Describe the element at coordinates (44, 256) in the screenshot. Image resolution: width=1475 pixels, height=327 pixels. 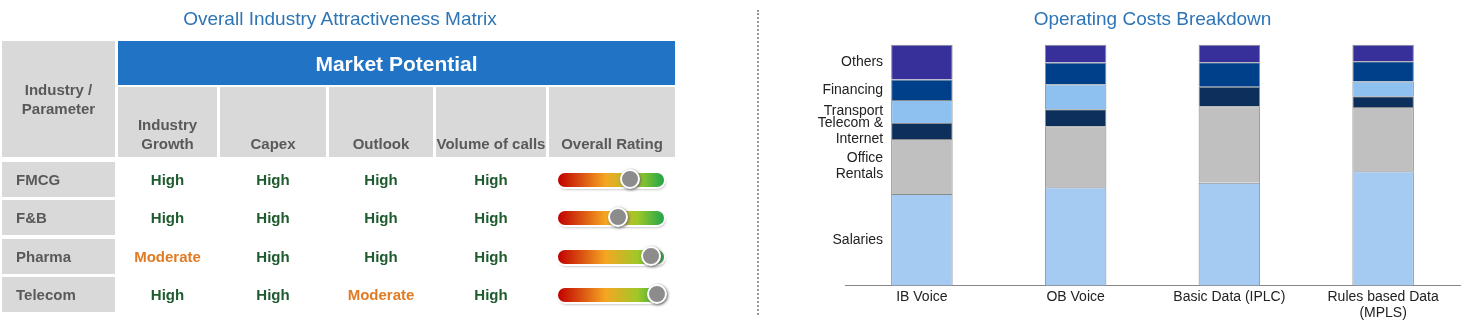
I see `text: Pharma` at that location.